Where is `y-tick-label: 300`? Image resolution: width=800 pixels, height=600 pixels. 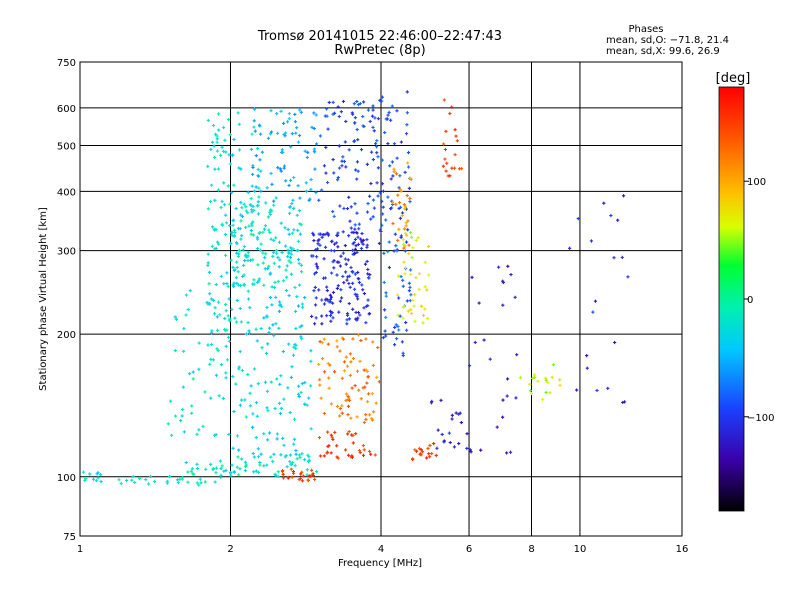 y-tick-label: 300 is located at coordinates (66, 252).